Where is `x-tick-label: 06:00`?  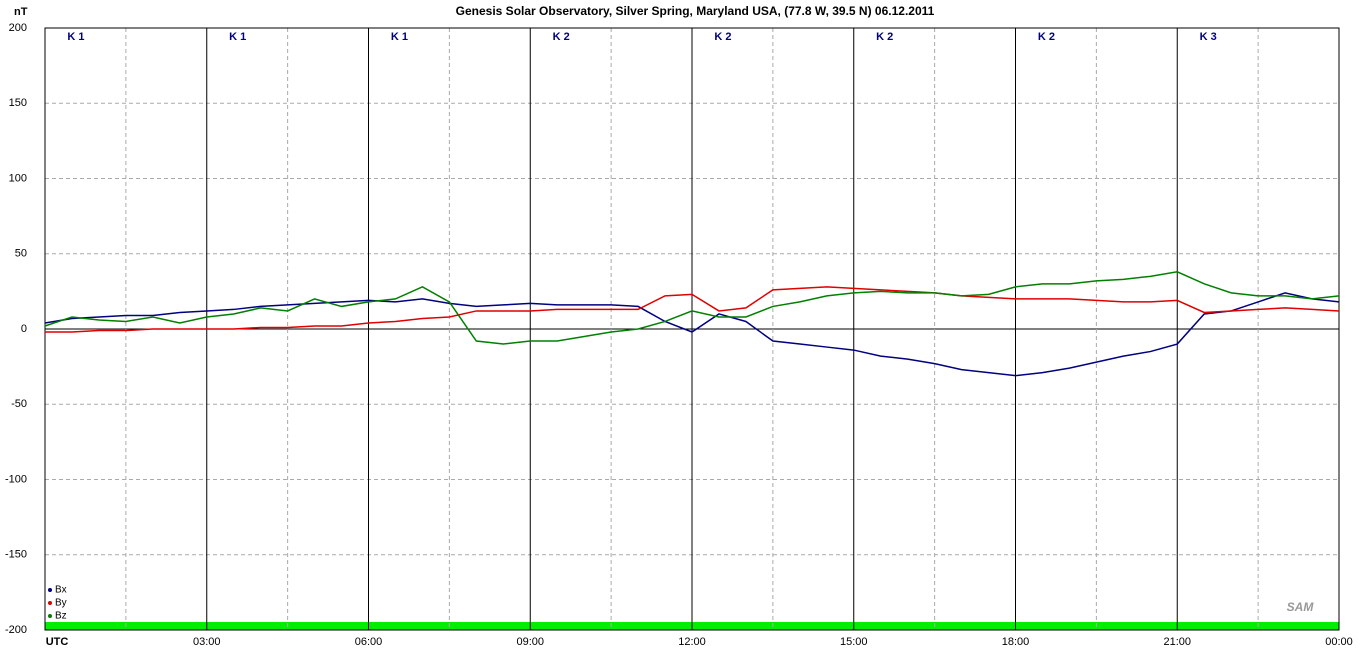 x-tick-label: 06:00 is located at coordinates (369, 642).